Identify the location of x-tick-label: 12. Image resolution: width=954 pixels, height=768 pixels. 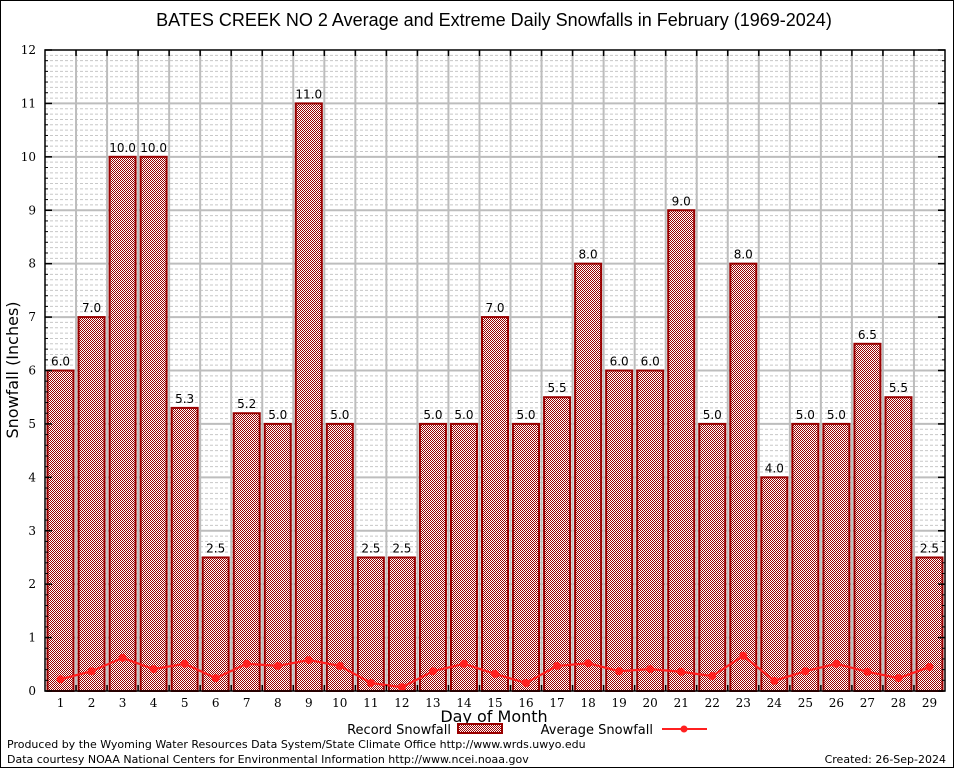
(401, 703).